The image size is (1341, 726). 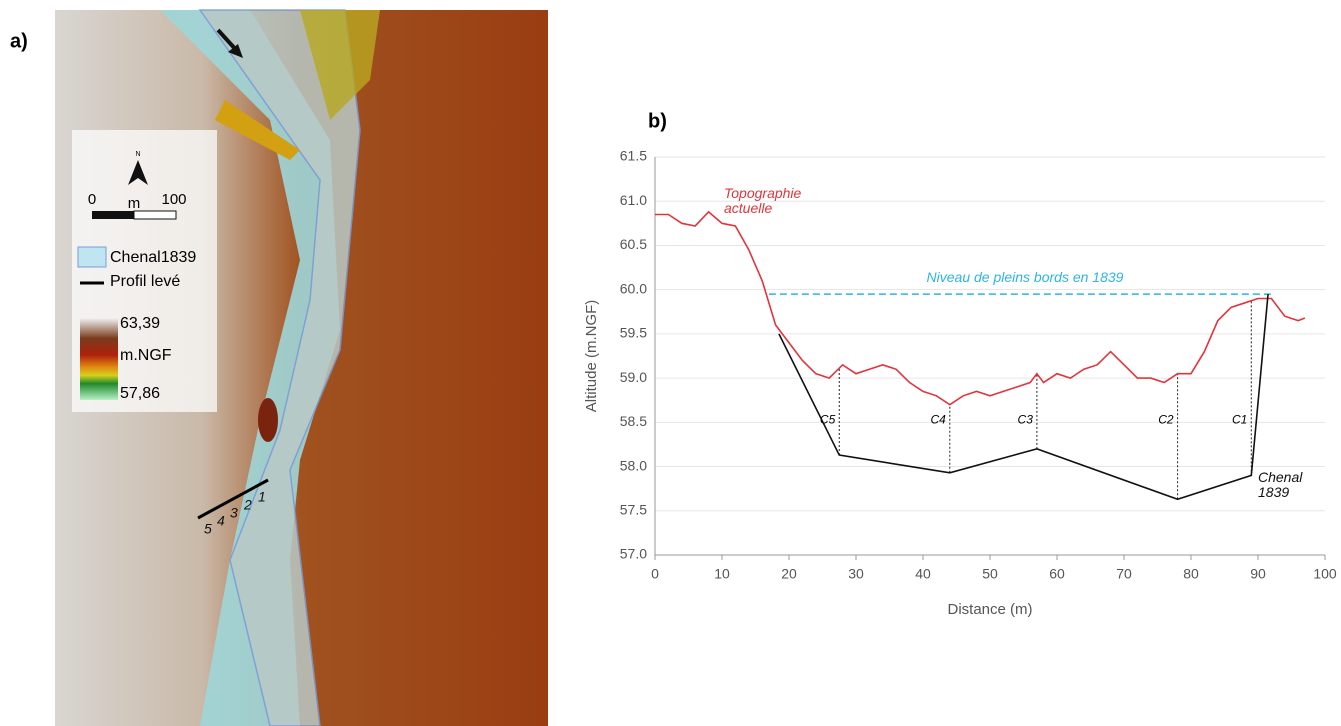 What do you see at coordinates (1124, 574) in the screenshot?
I see `x-tick-label: 70` at bounding box center [1124, 574].